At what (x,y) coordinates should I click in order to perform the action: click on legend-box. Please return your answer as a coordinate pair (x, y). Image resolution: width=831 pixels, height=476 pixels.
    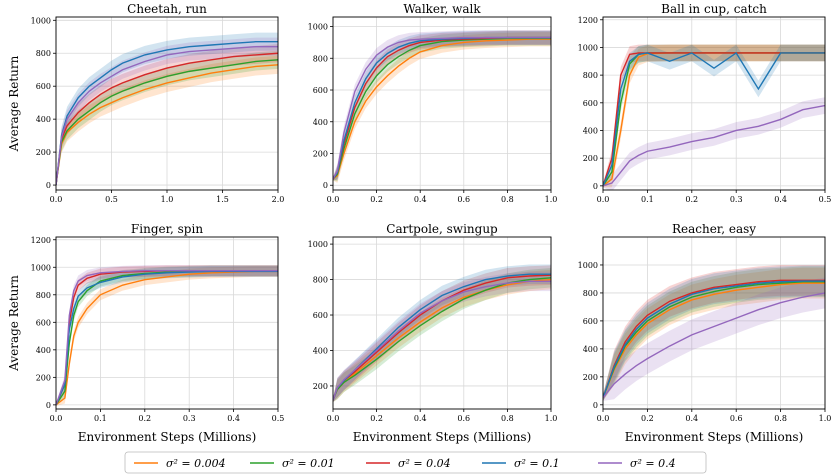
    Looking at the image, I should click on (415, 462).